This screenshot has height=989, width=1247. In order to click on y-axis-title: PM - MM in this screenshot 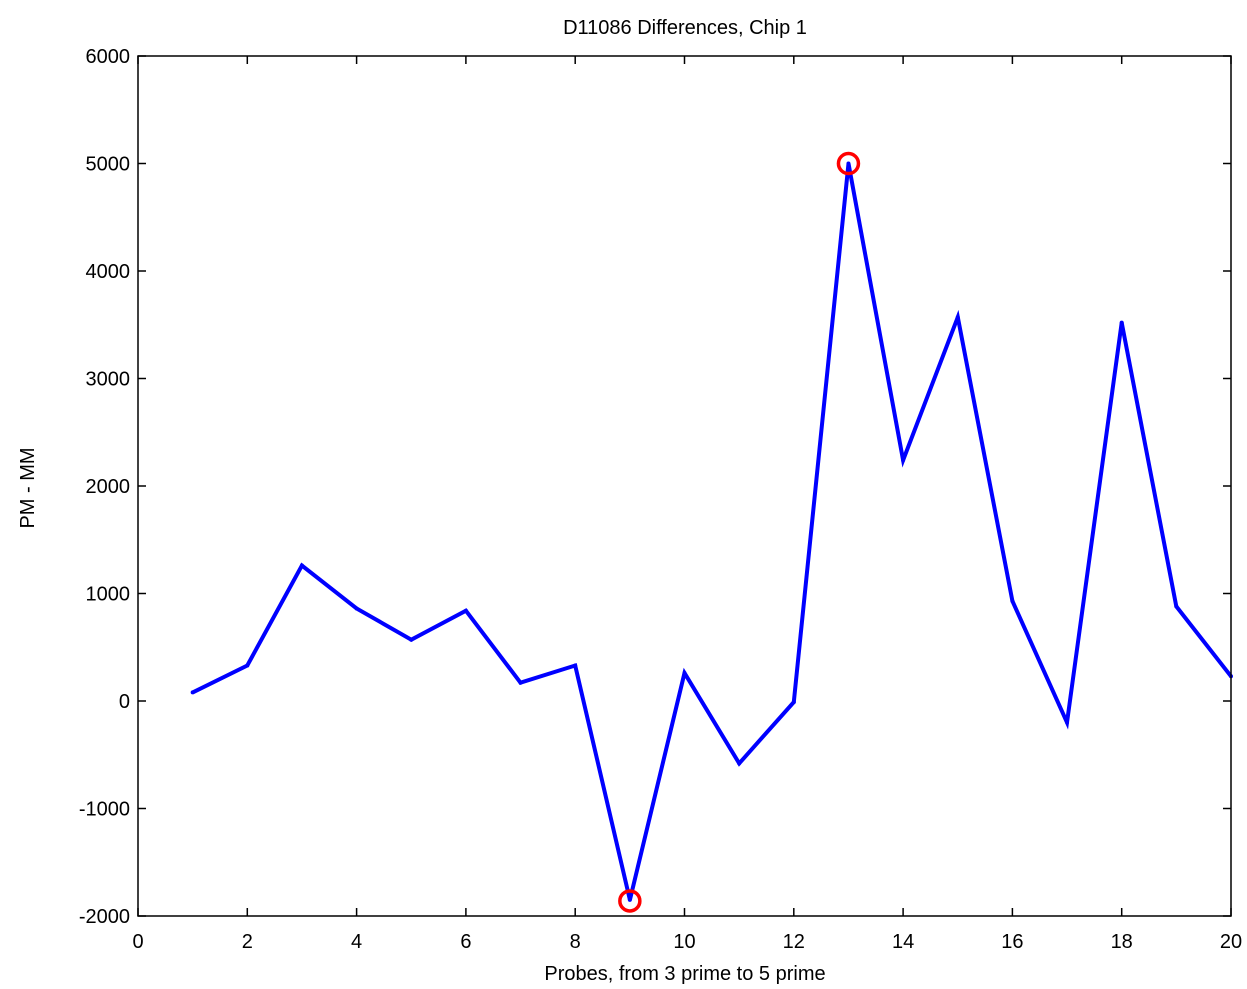, I will do `click(28, 487)`.